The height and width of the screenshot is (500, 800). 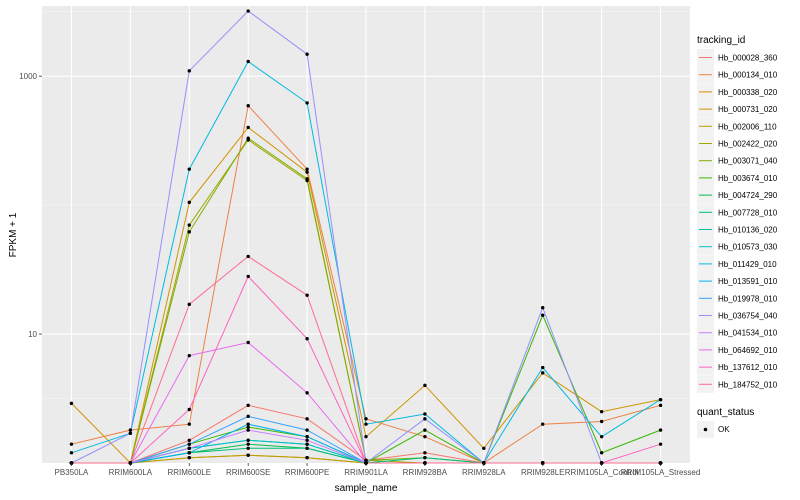 I want to click on legend-label: Hb_041534_010, so click(x=748, y=333).